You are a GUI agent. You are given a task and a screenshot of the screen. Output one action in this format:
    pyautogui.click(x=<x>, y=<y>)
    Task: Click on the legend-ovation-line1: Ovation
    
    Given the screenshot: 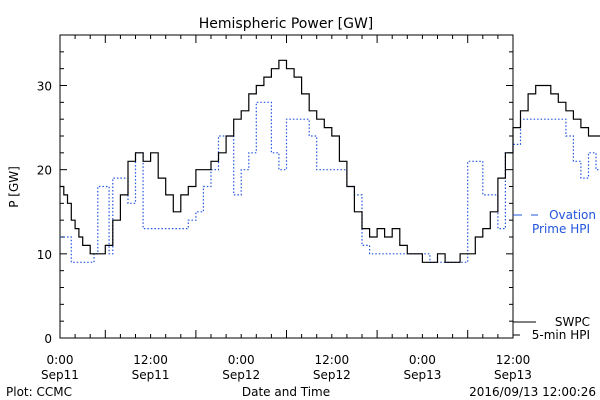 What is the action you would take?
    pyautogui.click(x=572, y=215)
    